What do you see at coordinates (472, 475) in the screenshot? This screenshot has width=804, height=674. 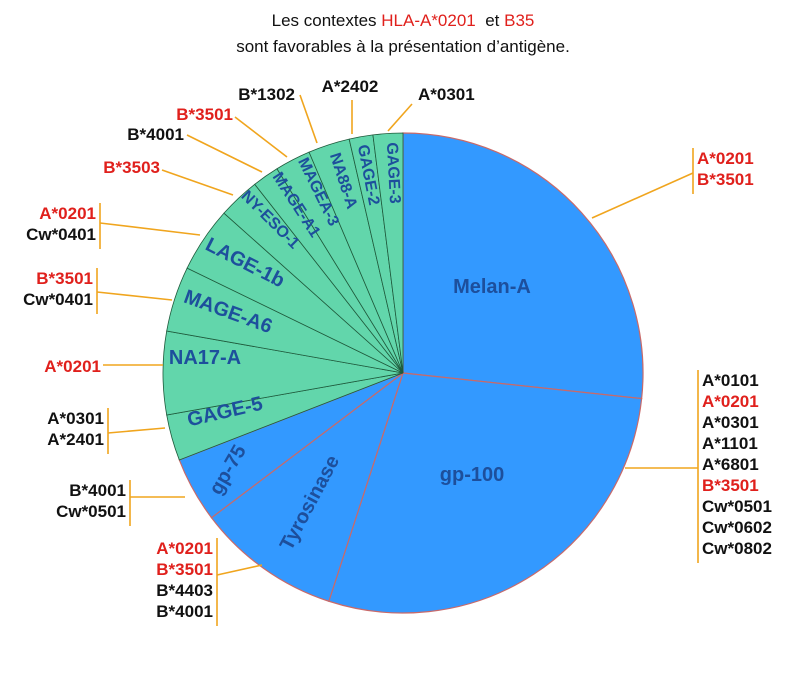 I see `slice-label: gp-100` at bounding box center [472, 475].